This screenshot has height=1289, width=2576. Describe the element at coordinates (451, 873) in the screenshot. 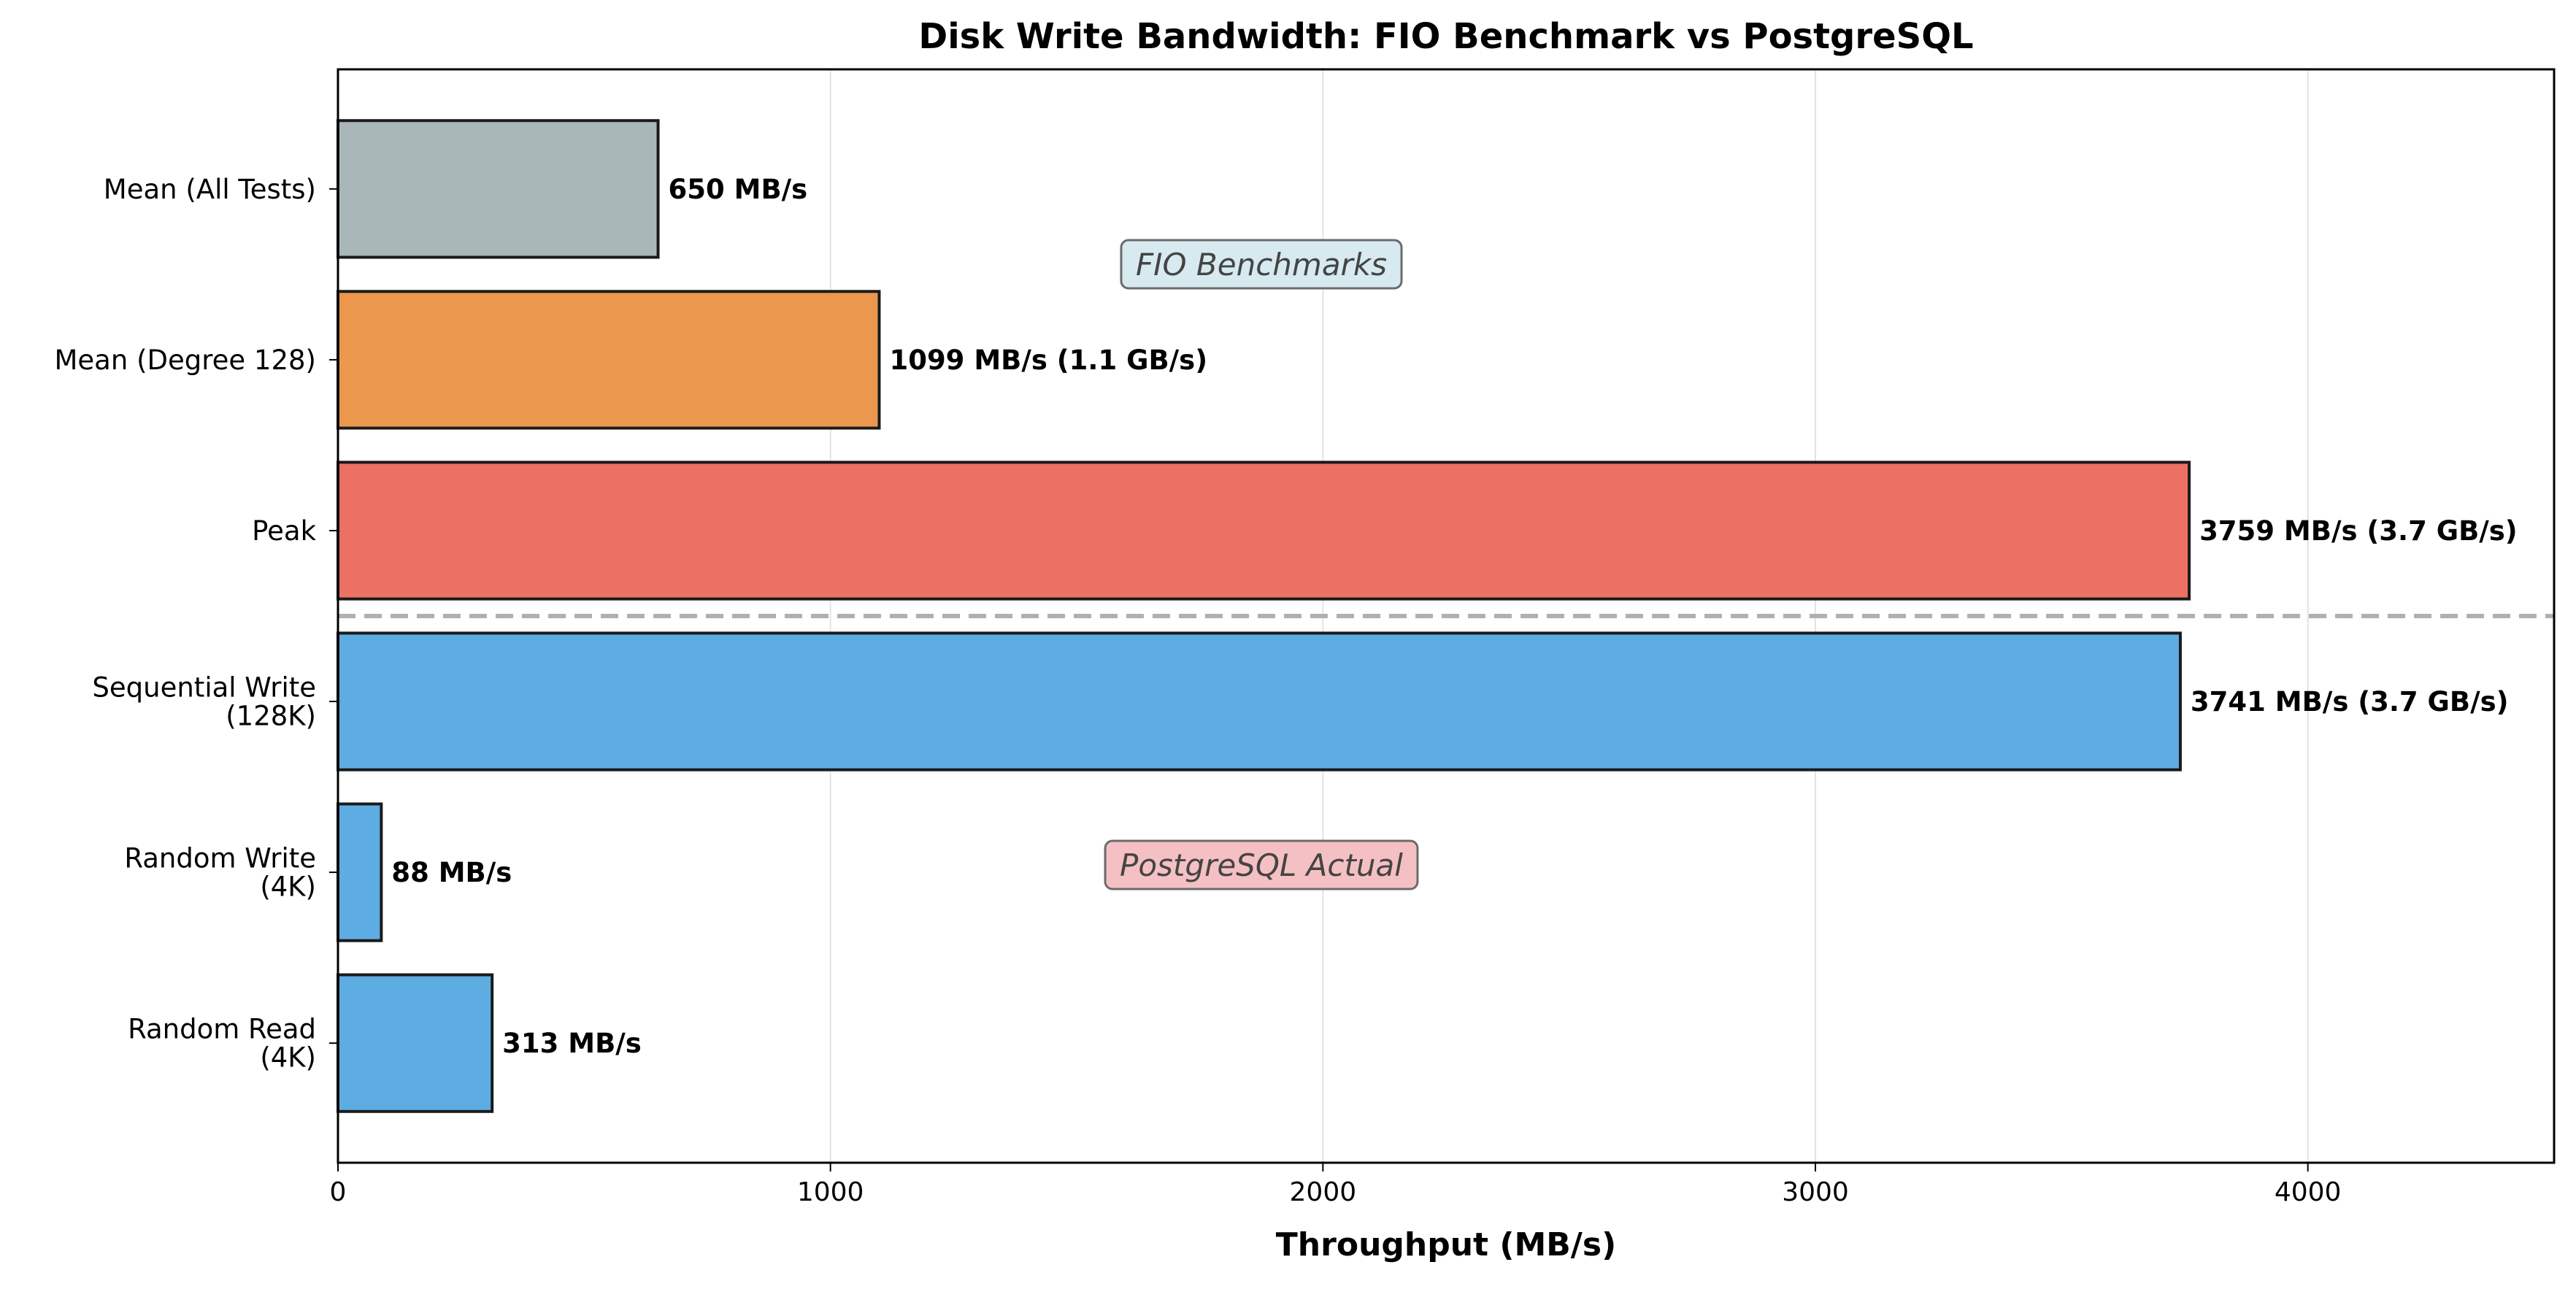

I see `bar-value-label: 88 MB/s` at that location.